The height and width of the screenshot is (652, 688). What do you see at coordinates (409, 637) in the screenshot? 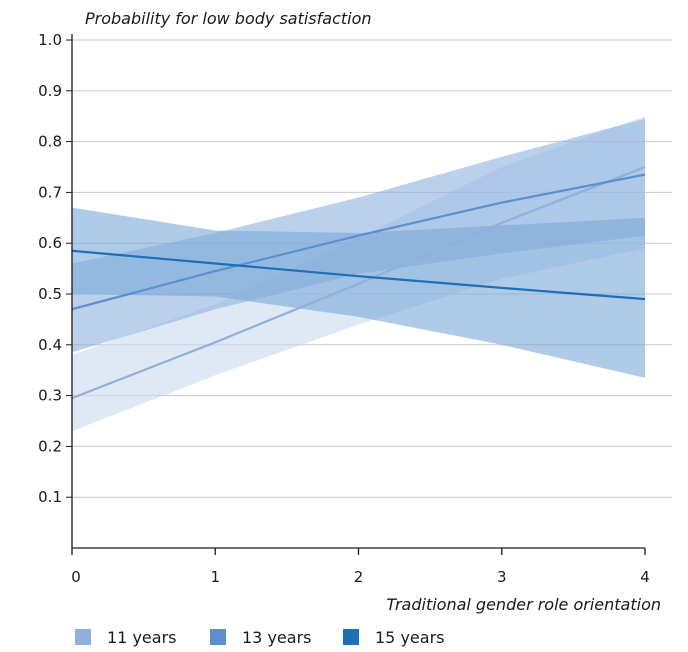
I see `legend-label-2: 15 years` at bounding box center [409, 637].